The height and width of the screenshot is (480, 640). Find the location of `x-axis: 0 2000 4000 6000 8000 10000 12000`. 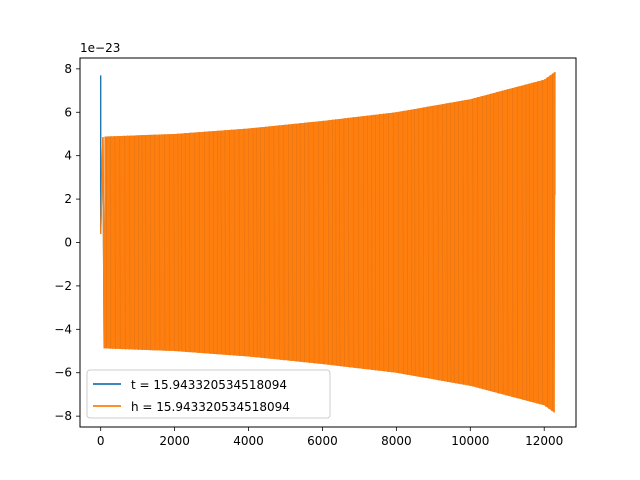

x-axis: 0 2000 4000 6000 8000 10000 12000 is located at coordinates (330, 437).